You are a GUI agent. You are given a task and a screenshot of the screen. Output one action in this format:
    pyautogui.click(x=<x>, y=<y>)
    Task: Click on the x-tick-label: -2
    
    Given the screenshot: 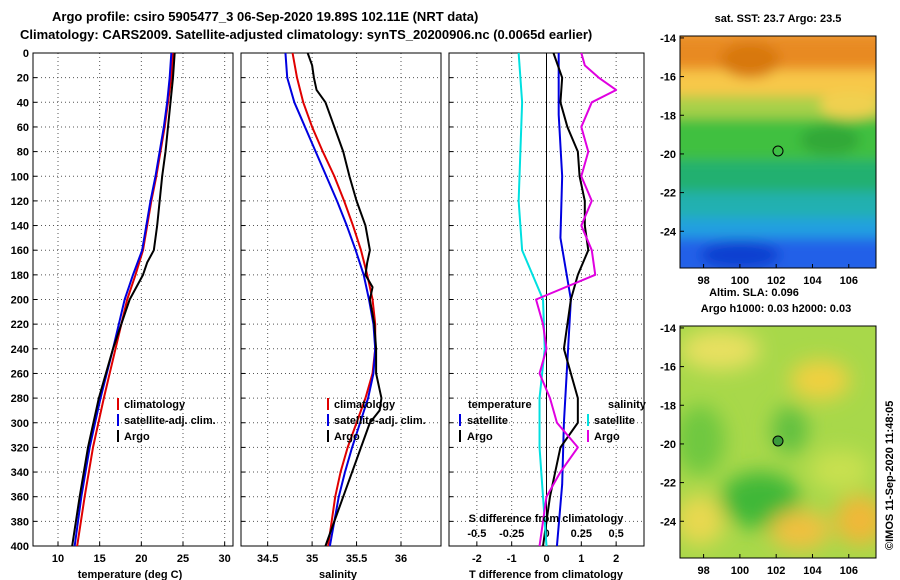 What is the action you would take?
    pyautogui.click(x=477, y=559)
    